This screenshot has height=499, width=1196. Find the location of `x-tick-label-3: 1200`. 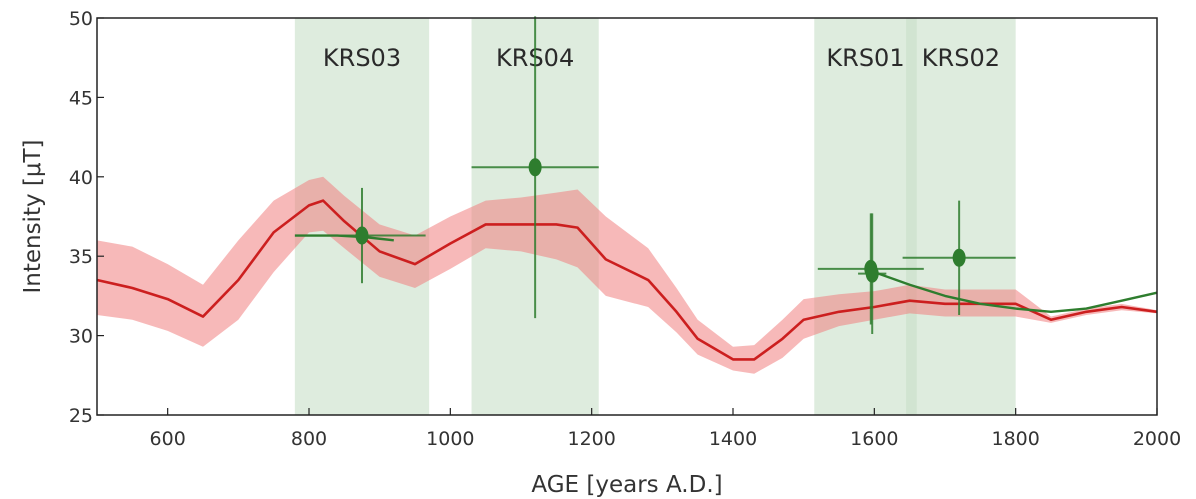

x-tick-label-3: 1200 is located at coordinates (591, 439).